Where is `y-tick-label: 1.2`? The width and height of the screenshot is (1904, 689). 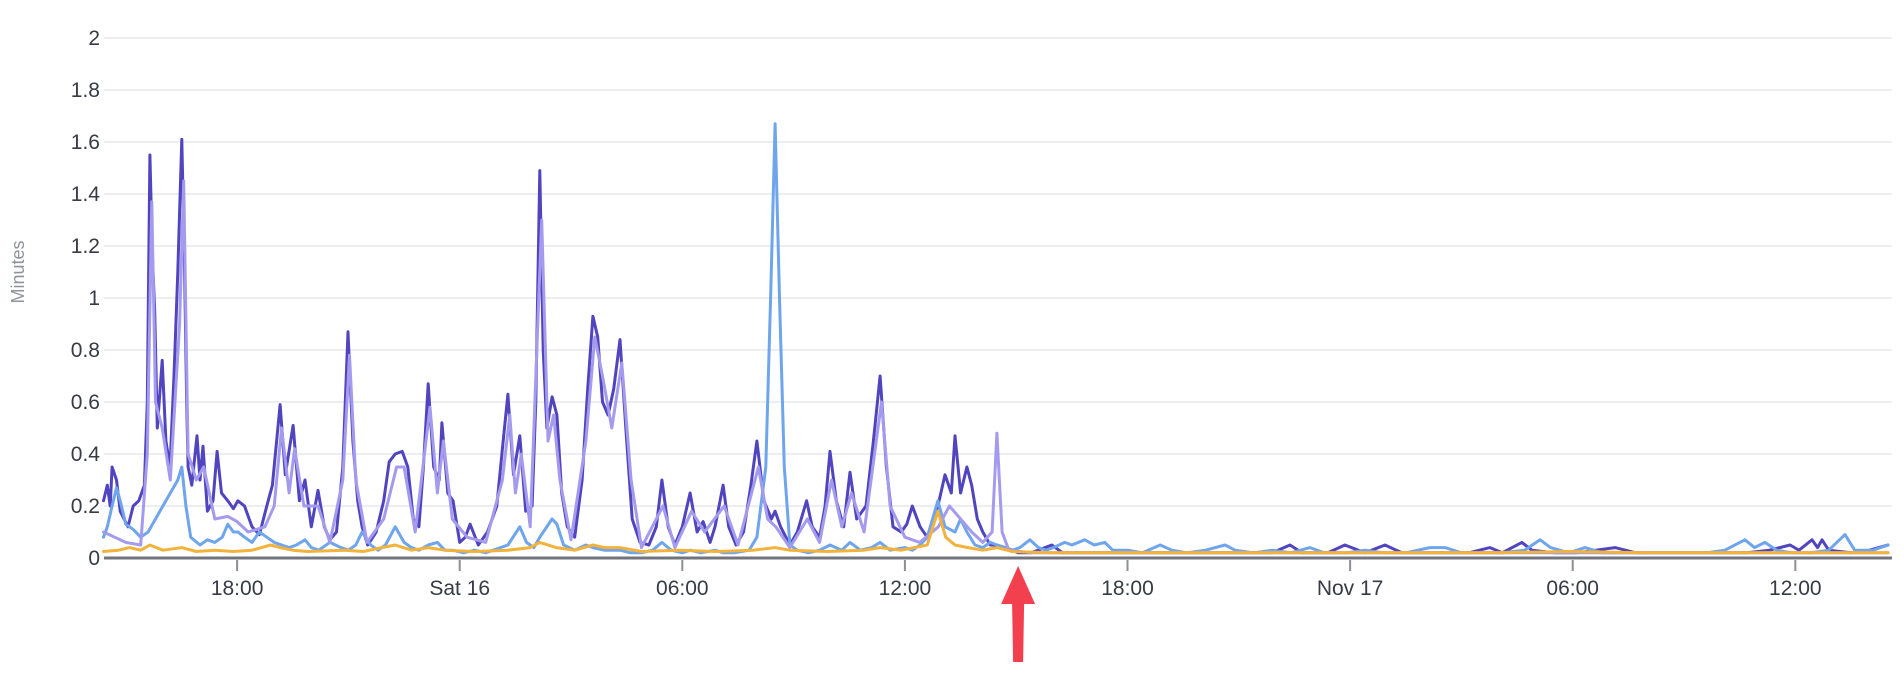
y-tick-label: 1.2 is located at coordinates (85, 246).